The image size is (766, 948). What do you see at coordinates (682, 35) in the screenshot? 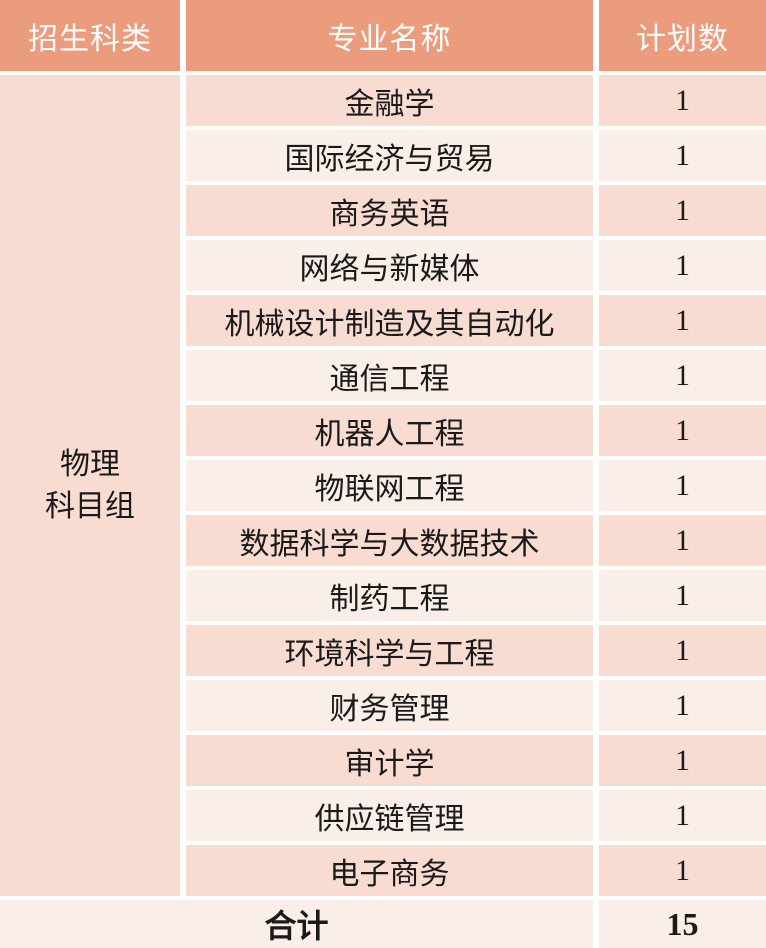
I see `header-cell-plan: 计划数` at bounding box center [682, 35].